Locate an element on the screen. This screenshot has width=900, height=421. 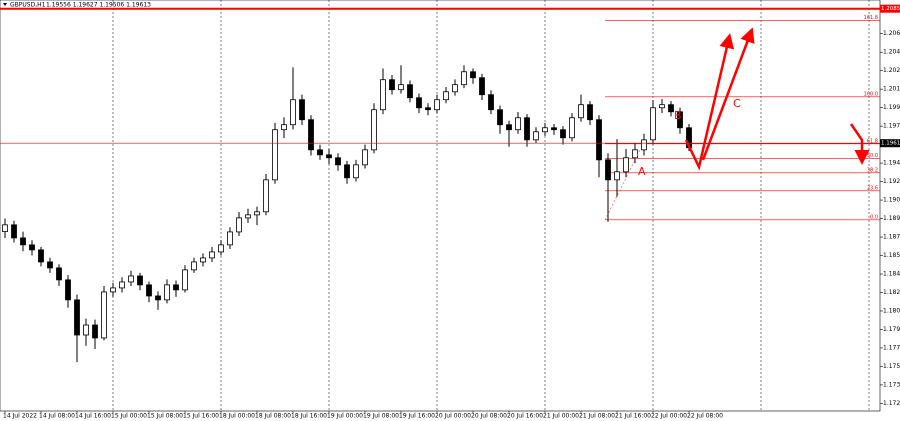
y-tick-label: 1.18410 is located at coordinates (891, 274).